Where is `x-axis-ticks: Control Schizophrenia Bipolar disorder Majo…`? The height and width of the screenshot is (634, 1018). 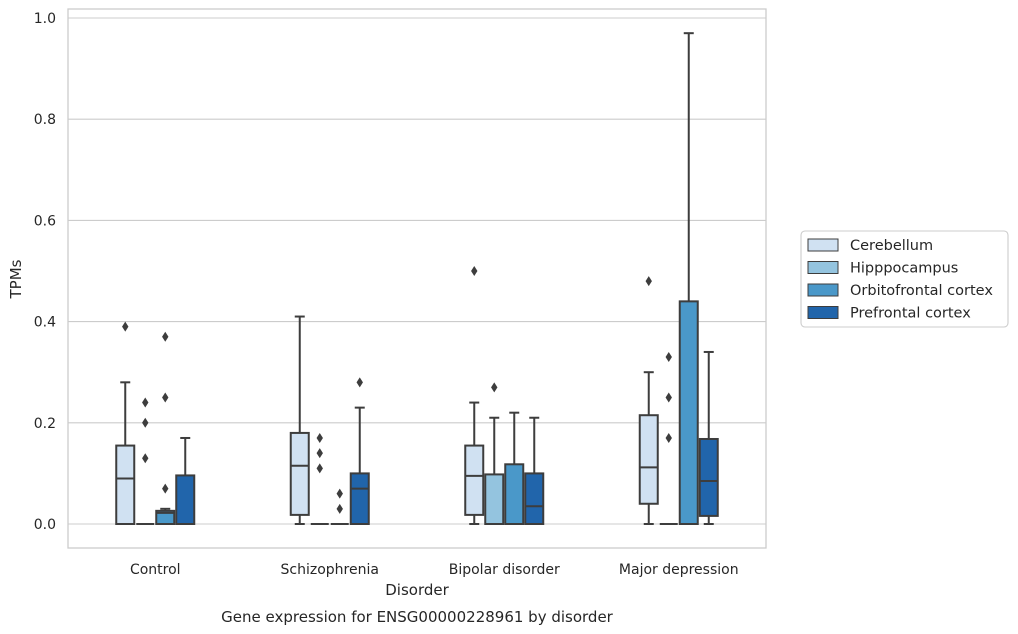 x-axis-ticks: Control Schizophrenia Bipolar disorder Majo… is located at coordinates (434, 570).